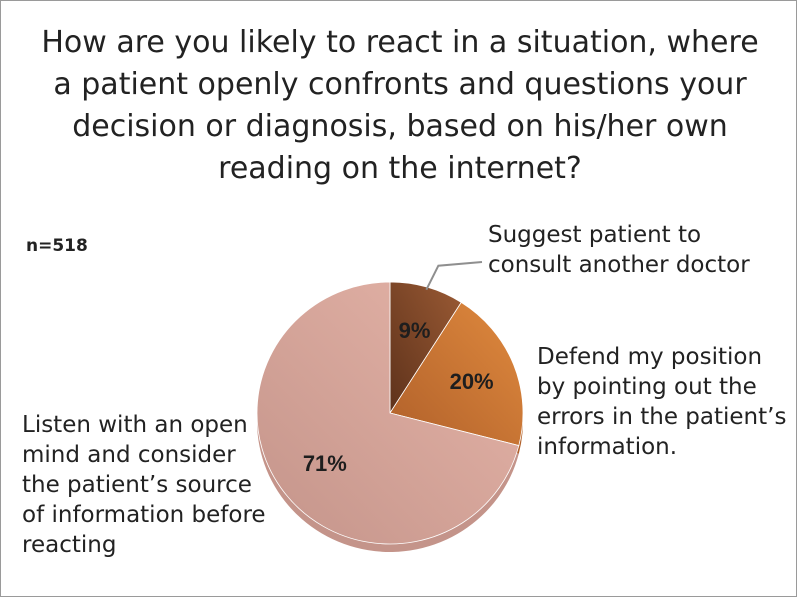  Describe the element at coordinates (57, 246) in the screenshot. I see `sample-size-label: n=518` at that location.